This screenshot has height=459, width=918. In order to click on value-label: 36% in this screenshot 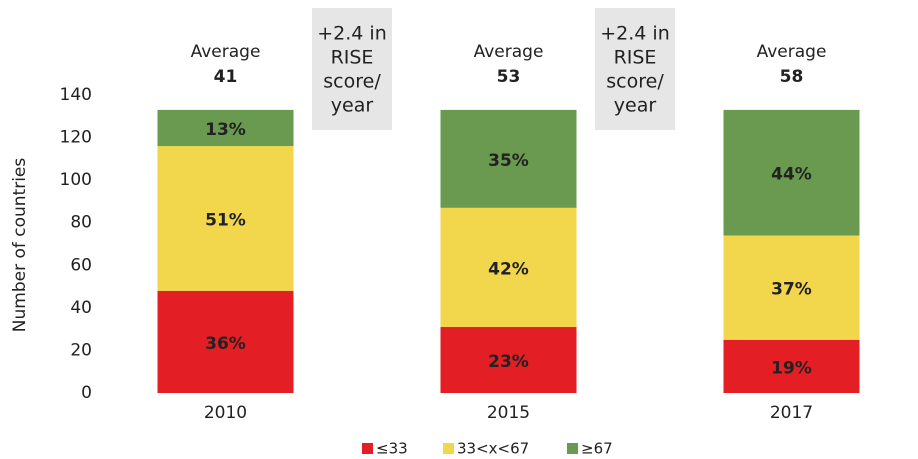, I will do `click(225, 344)`.